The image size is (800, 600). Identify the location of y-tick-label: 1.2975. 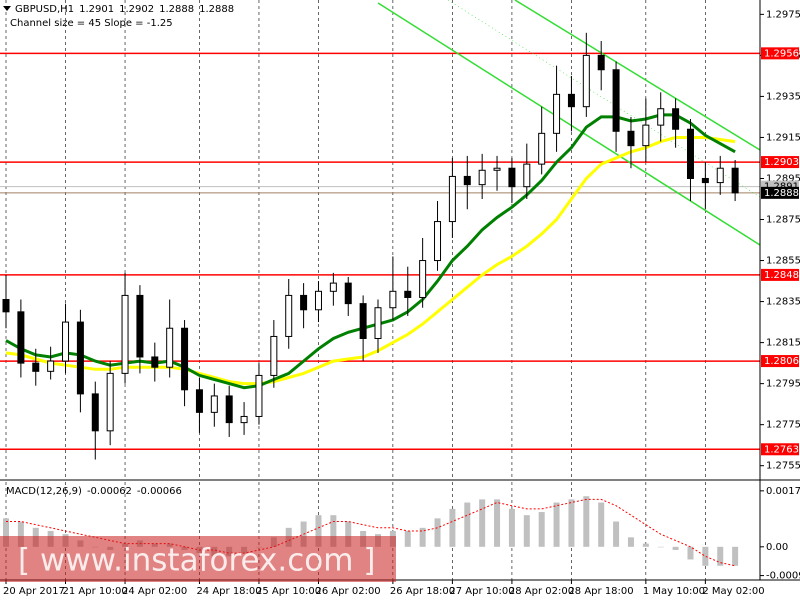
(783, 14).